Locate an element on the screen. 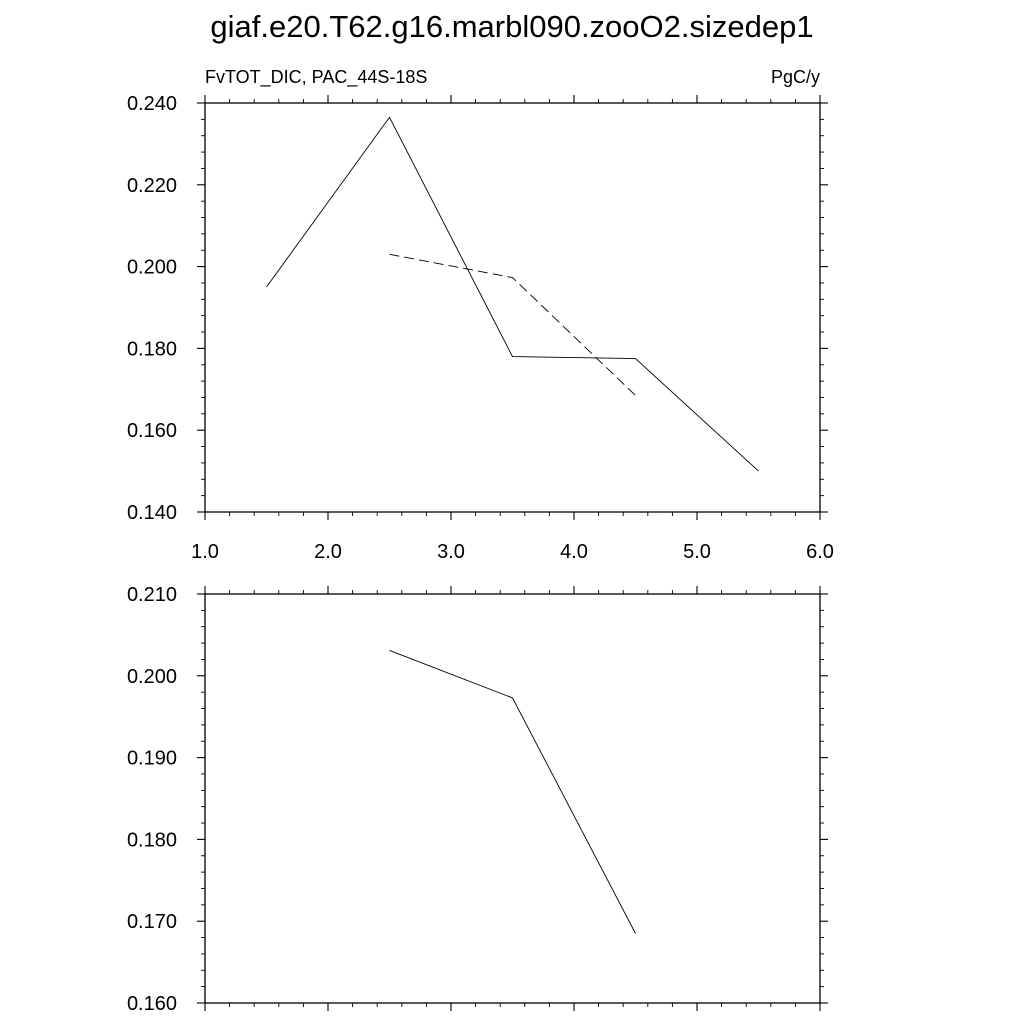  panel-units-label: PgC/y is located at coordinates (795, 77).